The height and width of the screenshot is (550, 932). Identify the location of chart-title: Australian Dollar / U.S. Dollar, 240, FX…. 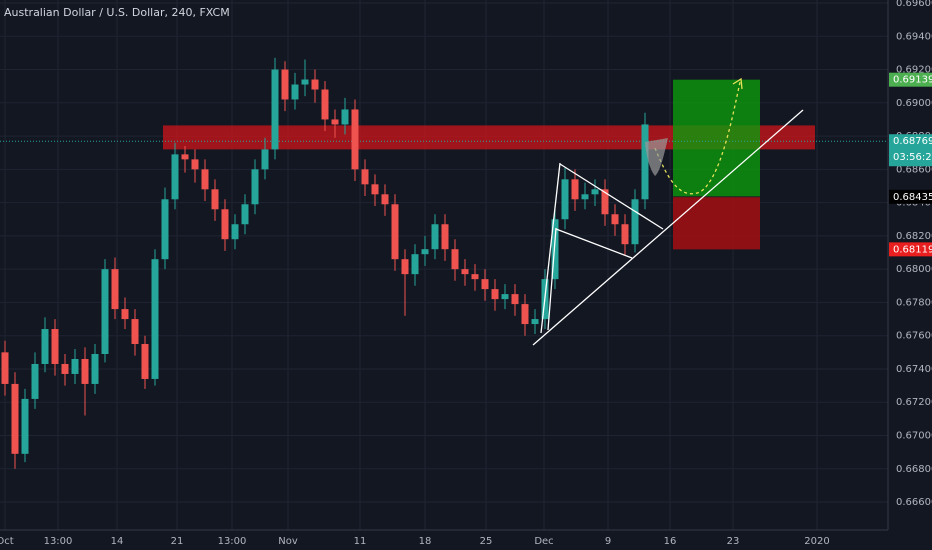
(117, 12).